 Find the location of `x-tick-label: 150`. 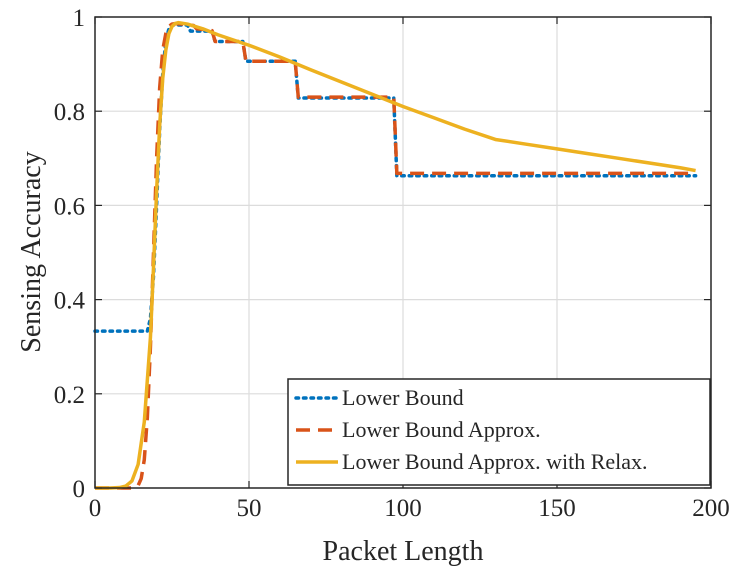

x-tick-label: 150 is located at coordinates (557, 508).